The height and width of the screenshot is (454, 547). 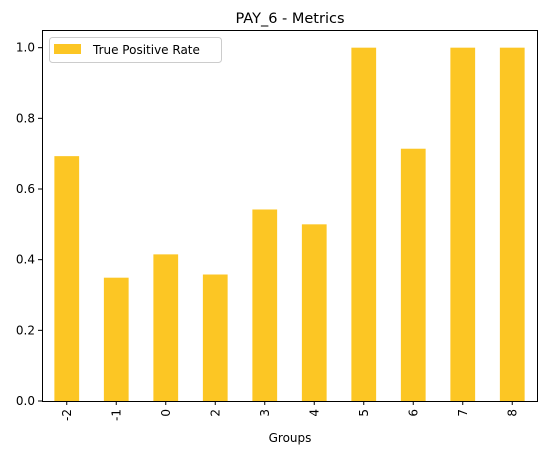 What do you see at coordinates (25, 118) in the screenshot?
I see `y-tick-label: 0.8` at bounding box center [25, 118].